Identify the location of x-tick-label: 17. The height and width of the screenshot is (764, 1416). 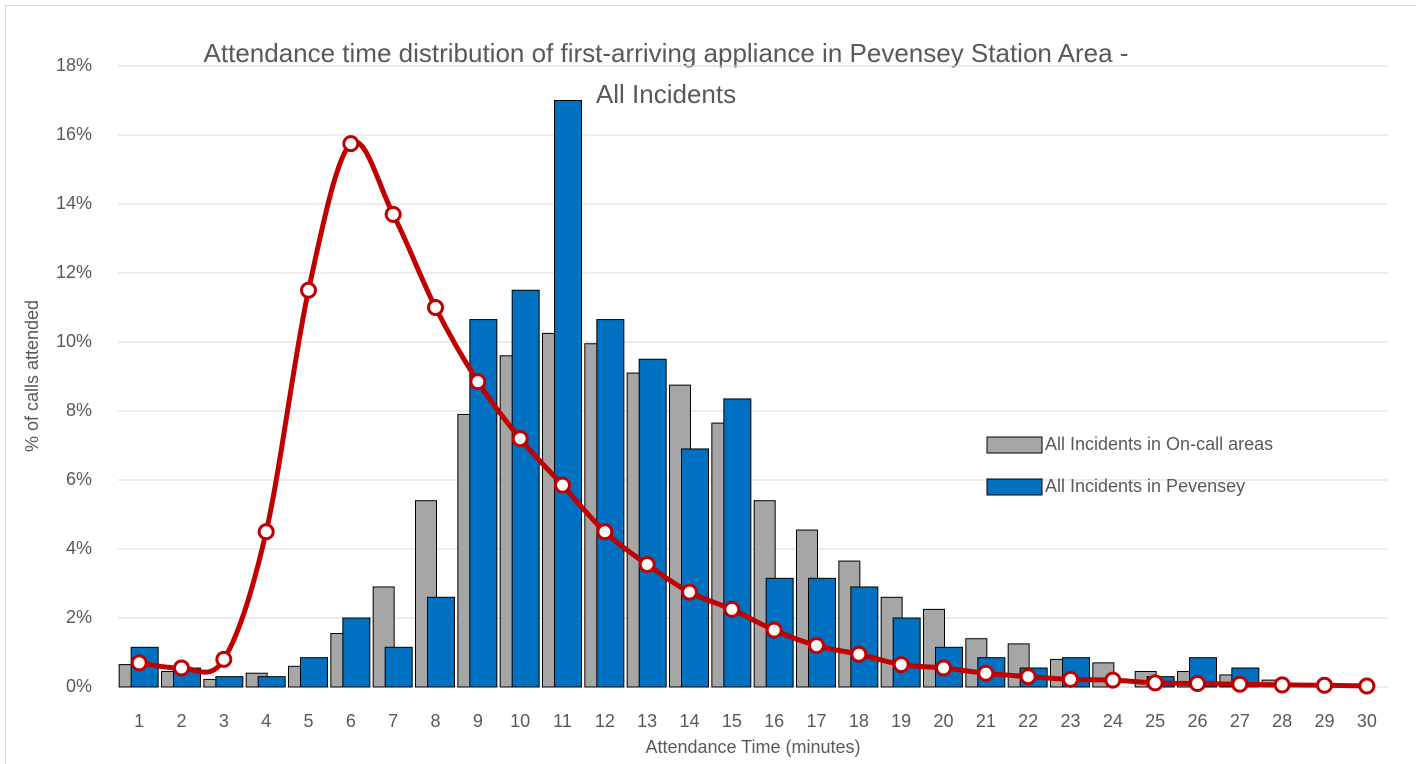
(816, 721).